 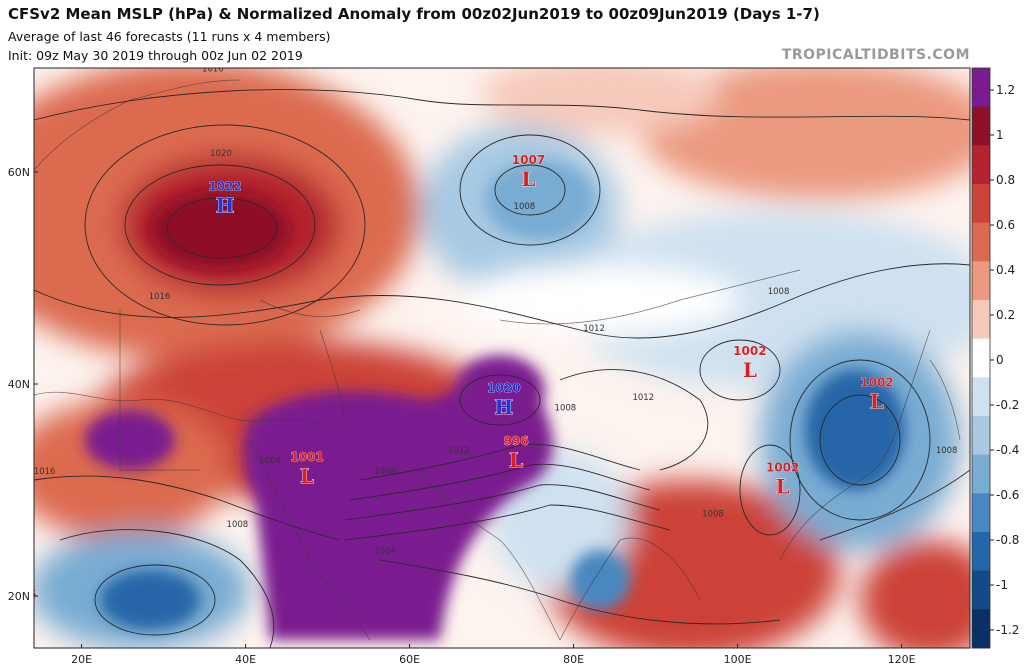 I want to click on center-value: 1005, so click(x=19, y=595).